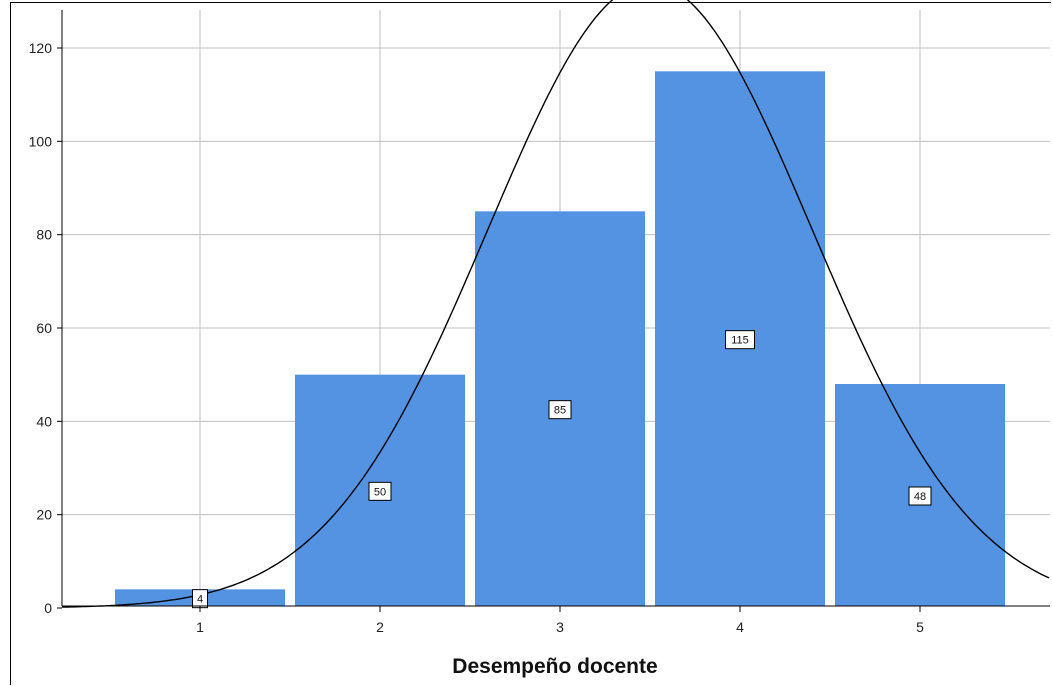 Image resolution: width=1052 pixels, height=686 pixels. I want to click on data-label: 50, so click(380, 492).